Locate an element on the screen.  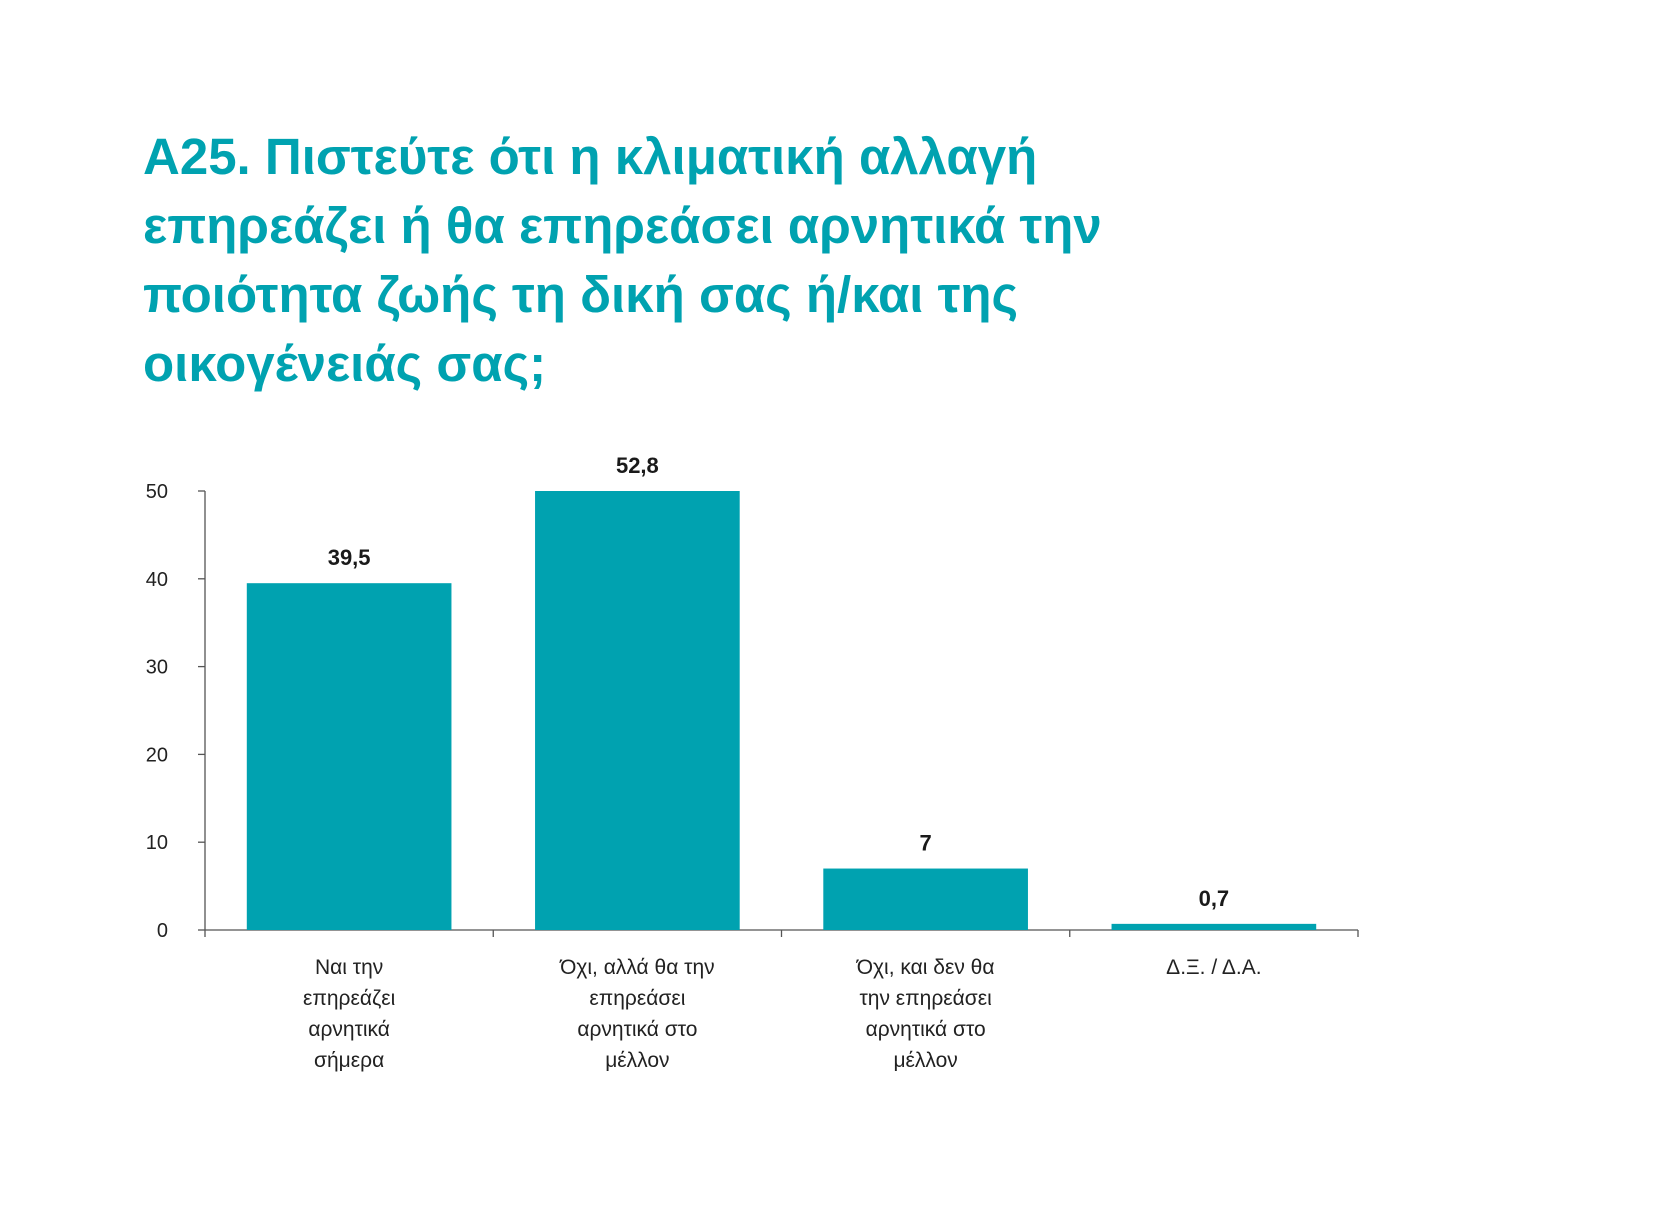
bar-value-label: 52,8 is located at coordinates (637, 465).